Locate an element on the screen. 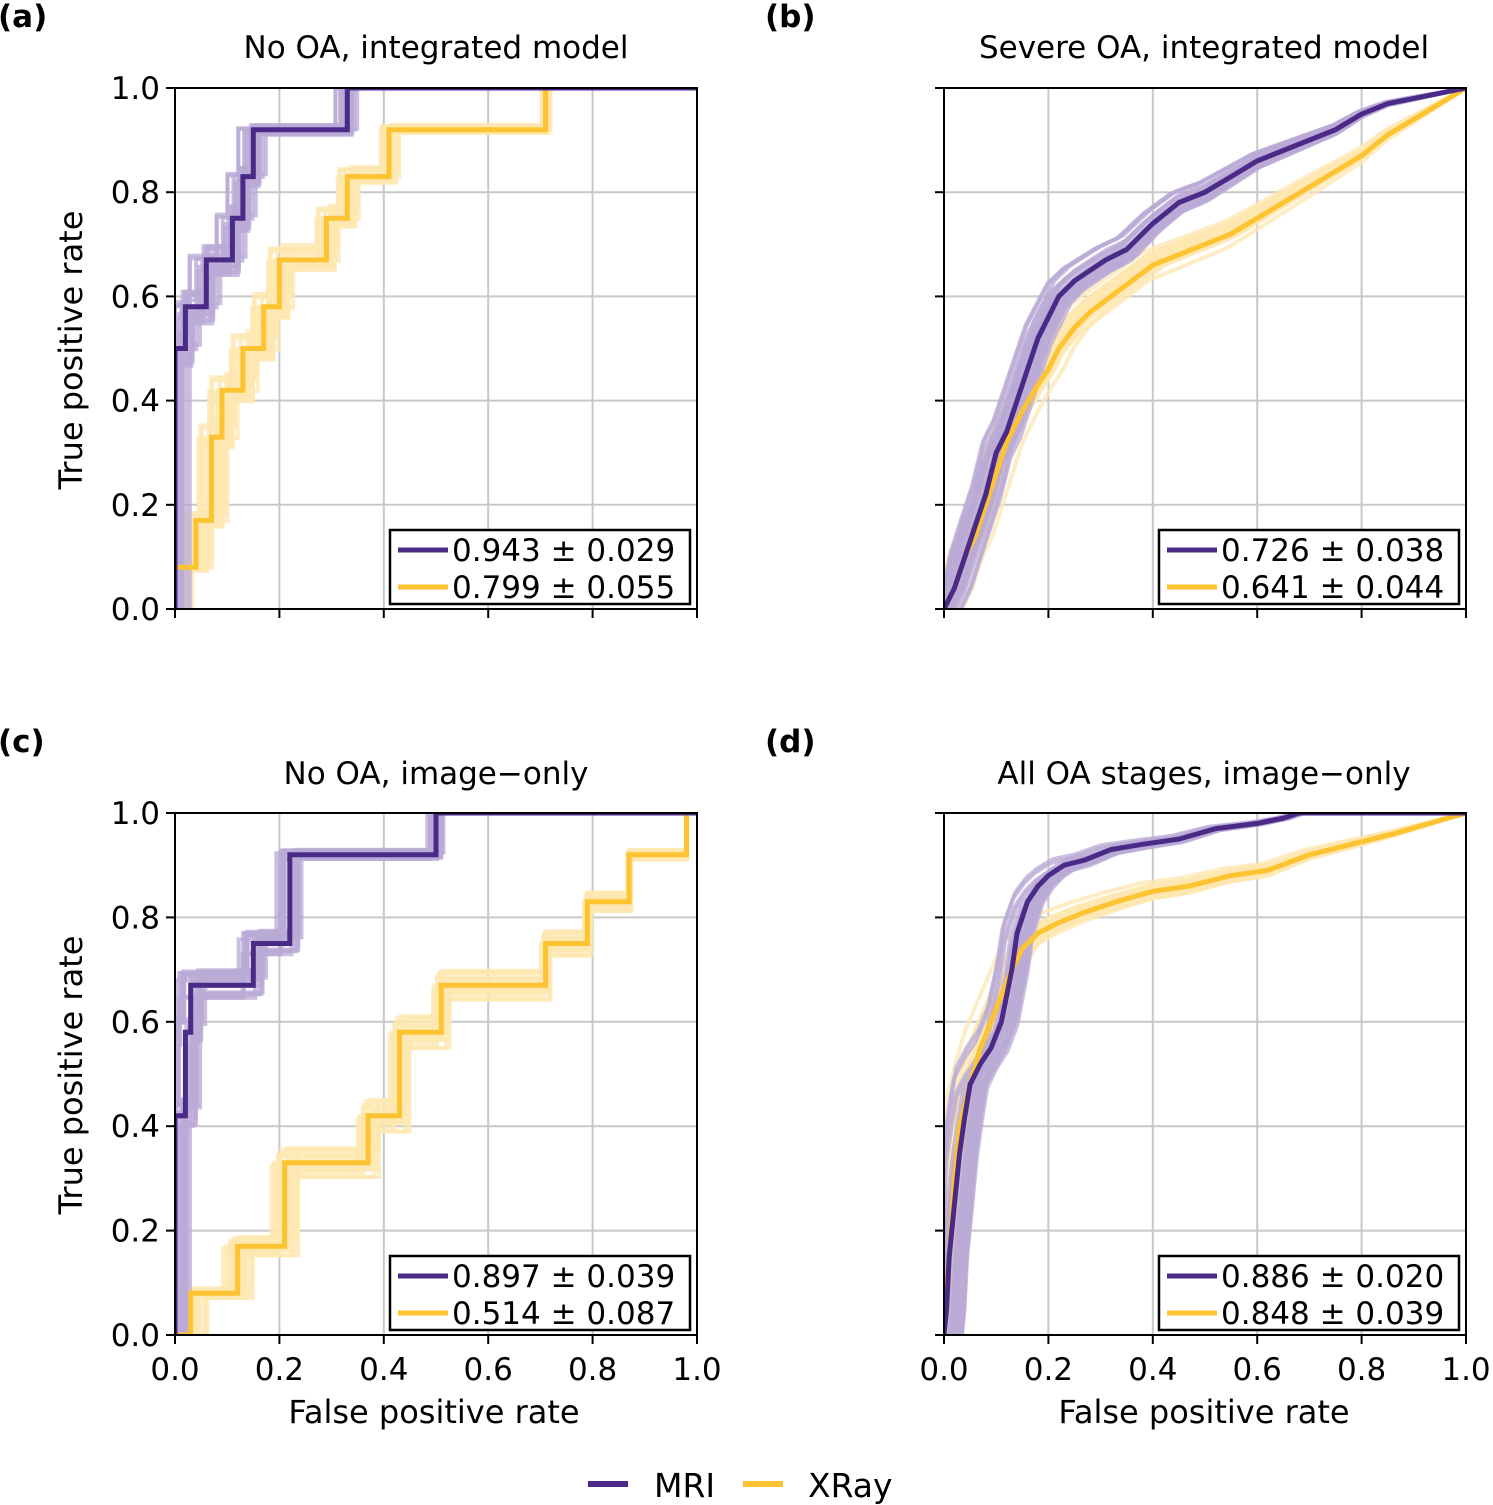  xray-bootstrap-curve is located at coordinates (440, 348).